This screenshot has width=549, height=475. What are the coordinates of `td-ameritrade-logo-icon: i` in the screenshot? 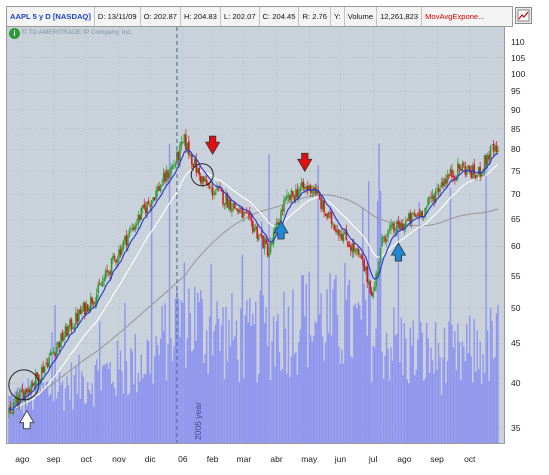 It's located at (14, 33).